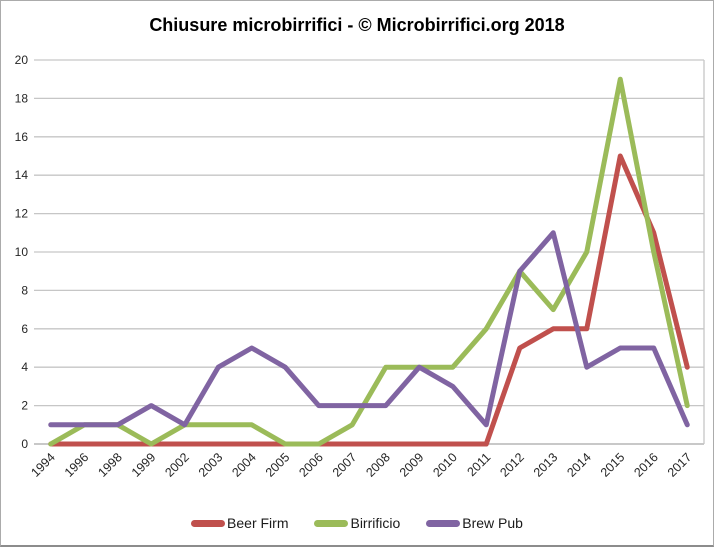 Image resolution: width=714 pixels, height=547 pixels. What do you see at coordinates (77, 465) in the screenshot?
I see `x-tick-label-1996: 1996` at bounding box center [77, 465].